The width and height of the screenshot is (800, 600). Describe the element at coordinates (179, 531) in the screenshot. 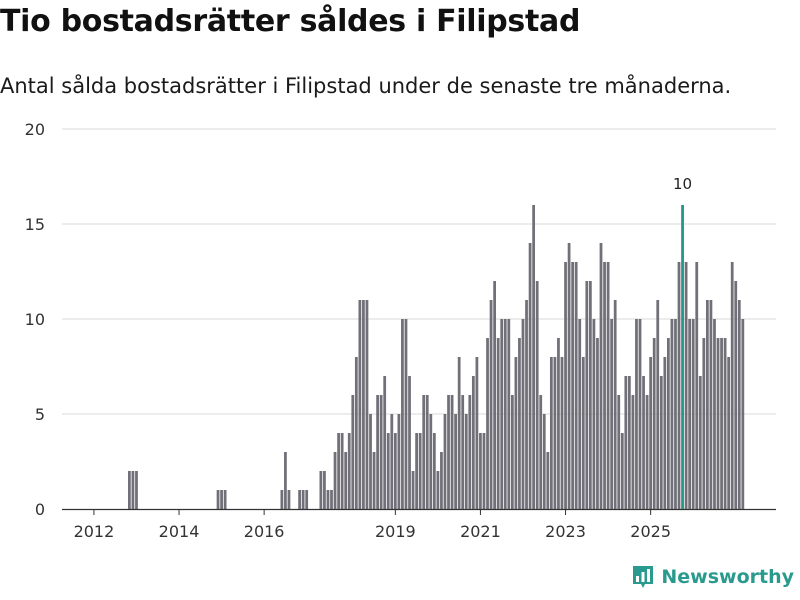

I see `x-tick-label: 2014` at that location.